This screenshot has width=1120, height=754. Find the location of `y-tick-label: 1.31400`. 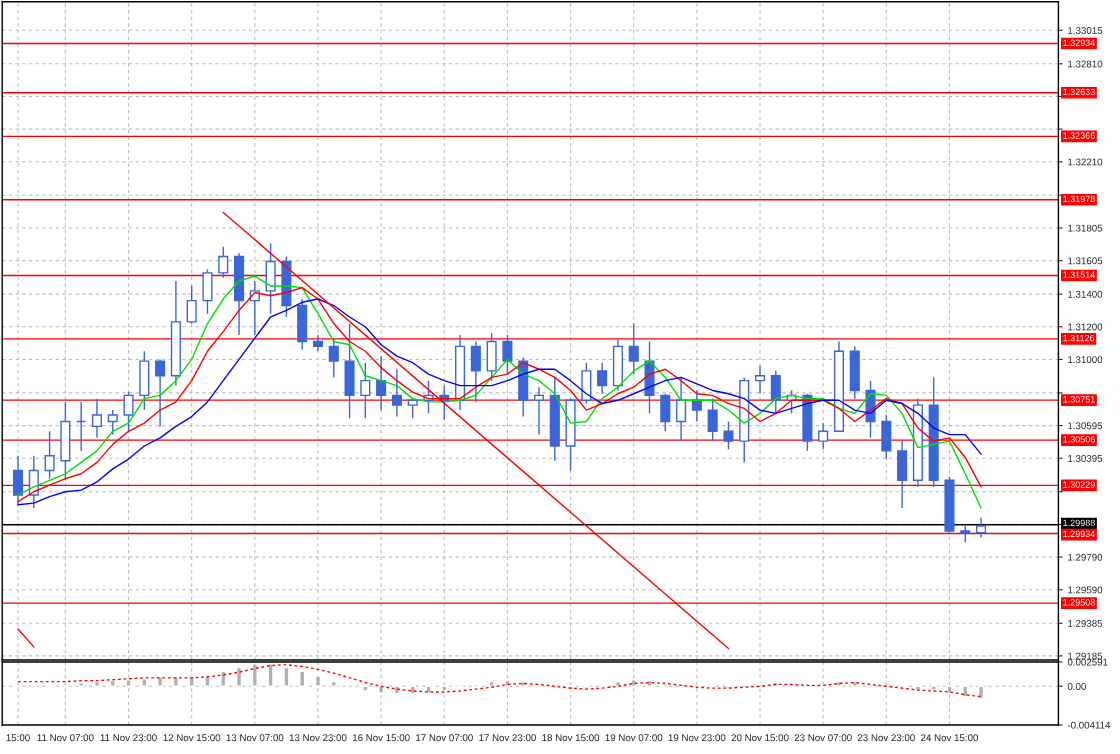

y-tick-label: 1.31400 is located at coordinates (1085, 294).